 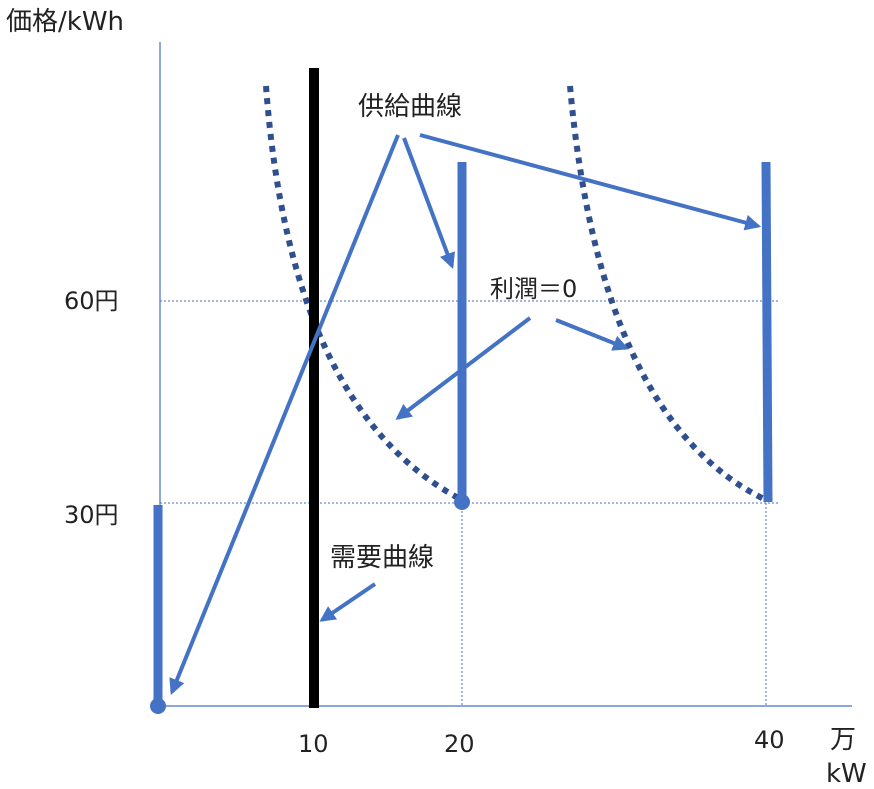 I want to click on zero-profit-label: 利潤＝0, so click(x=533, y=289).